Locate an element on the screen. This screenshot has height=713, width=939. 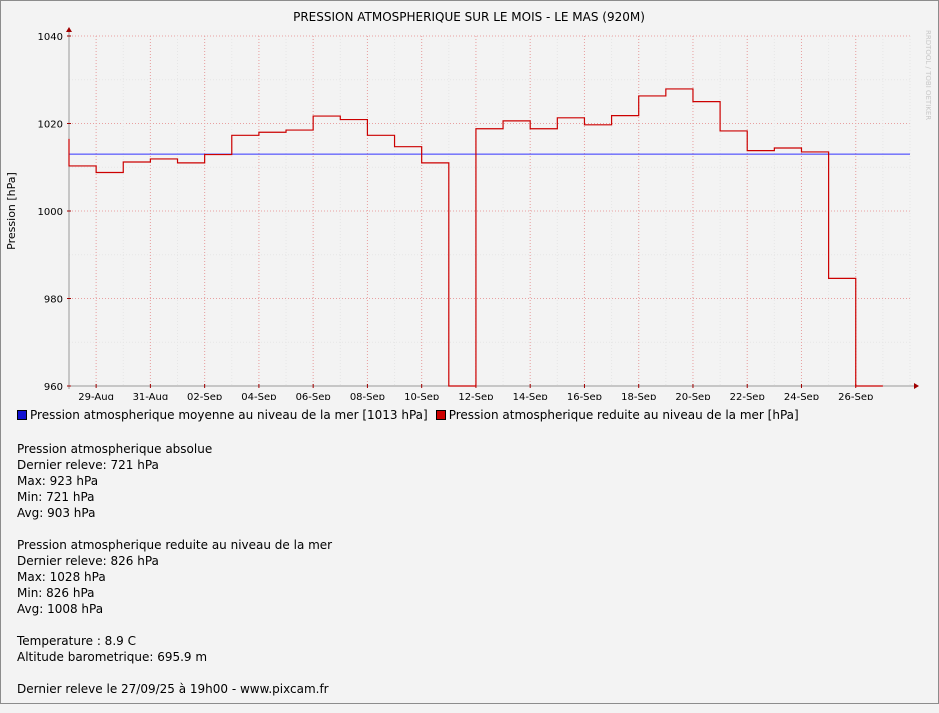
x-tick-label: 31-Aug is located at coordinates (151, 396).